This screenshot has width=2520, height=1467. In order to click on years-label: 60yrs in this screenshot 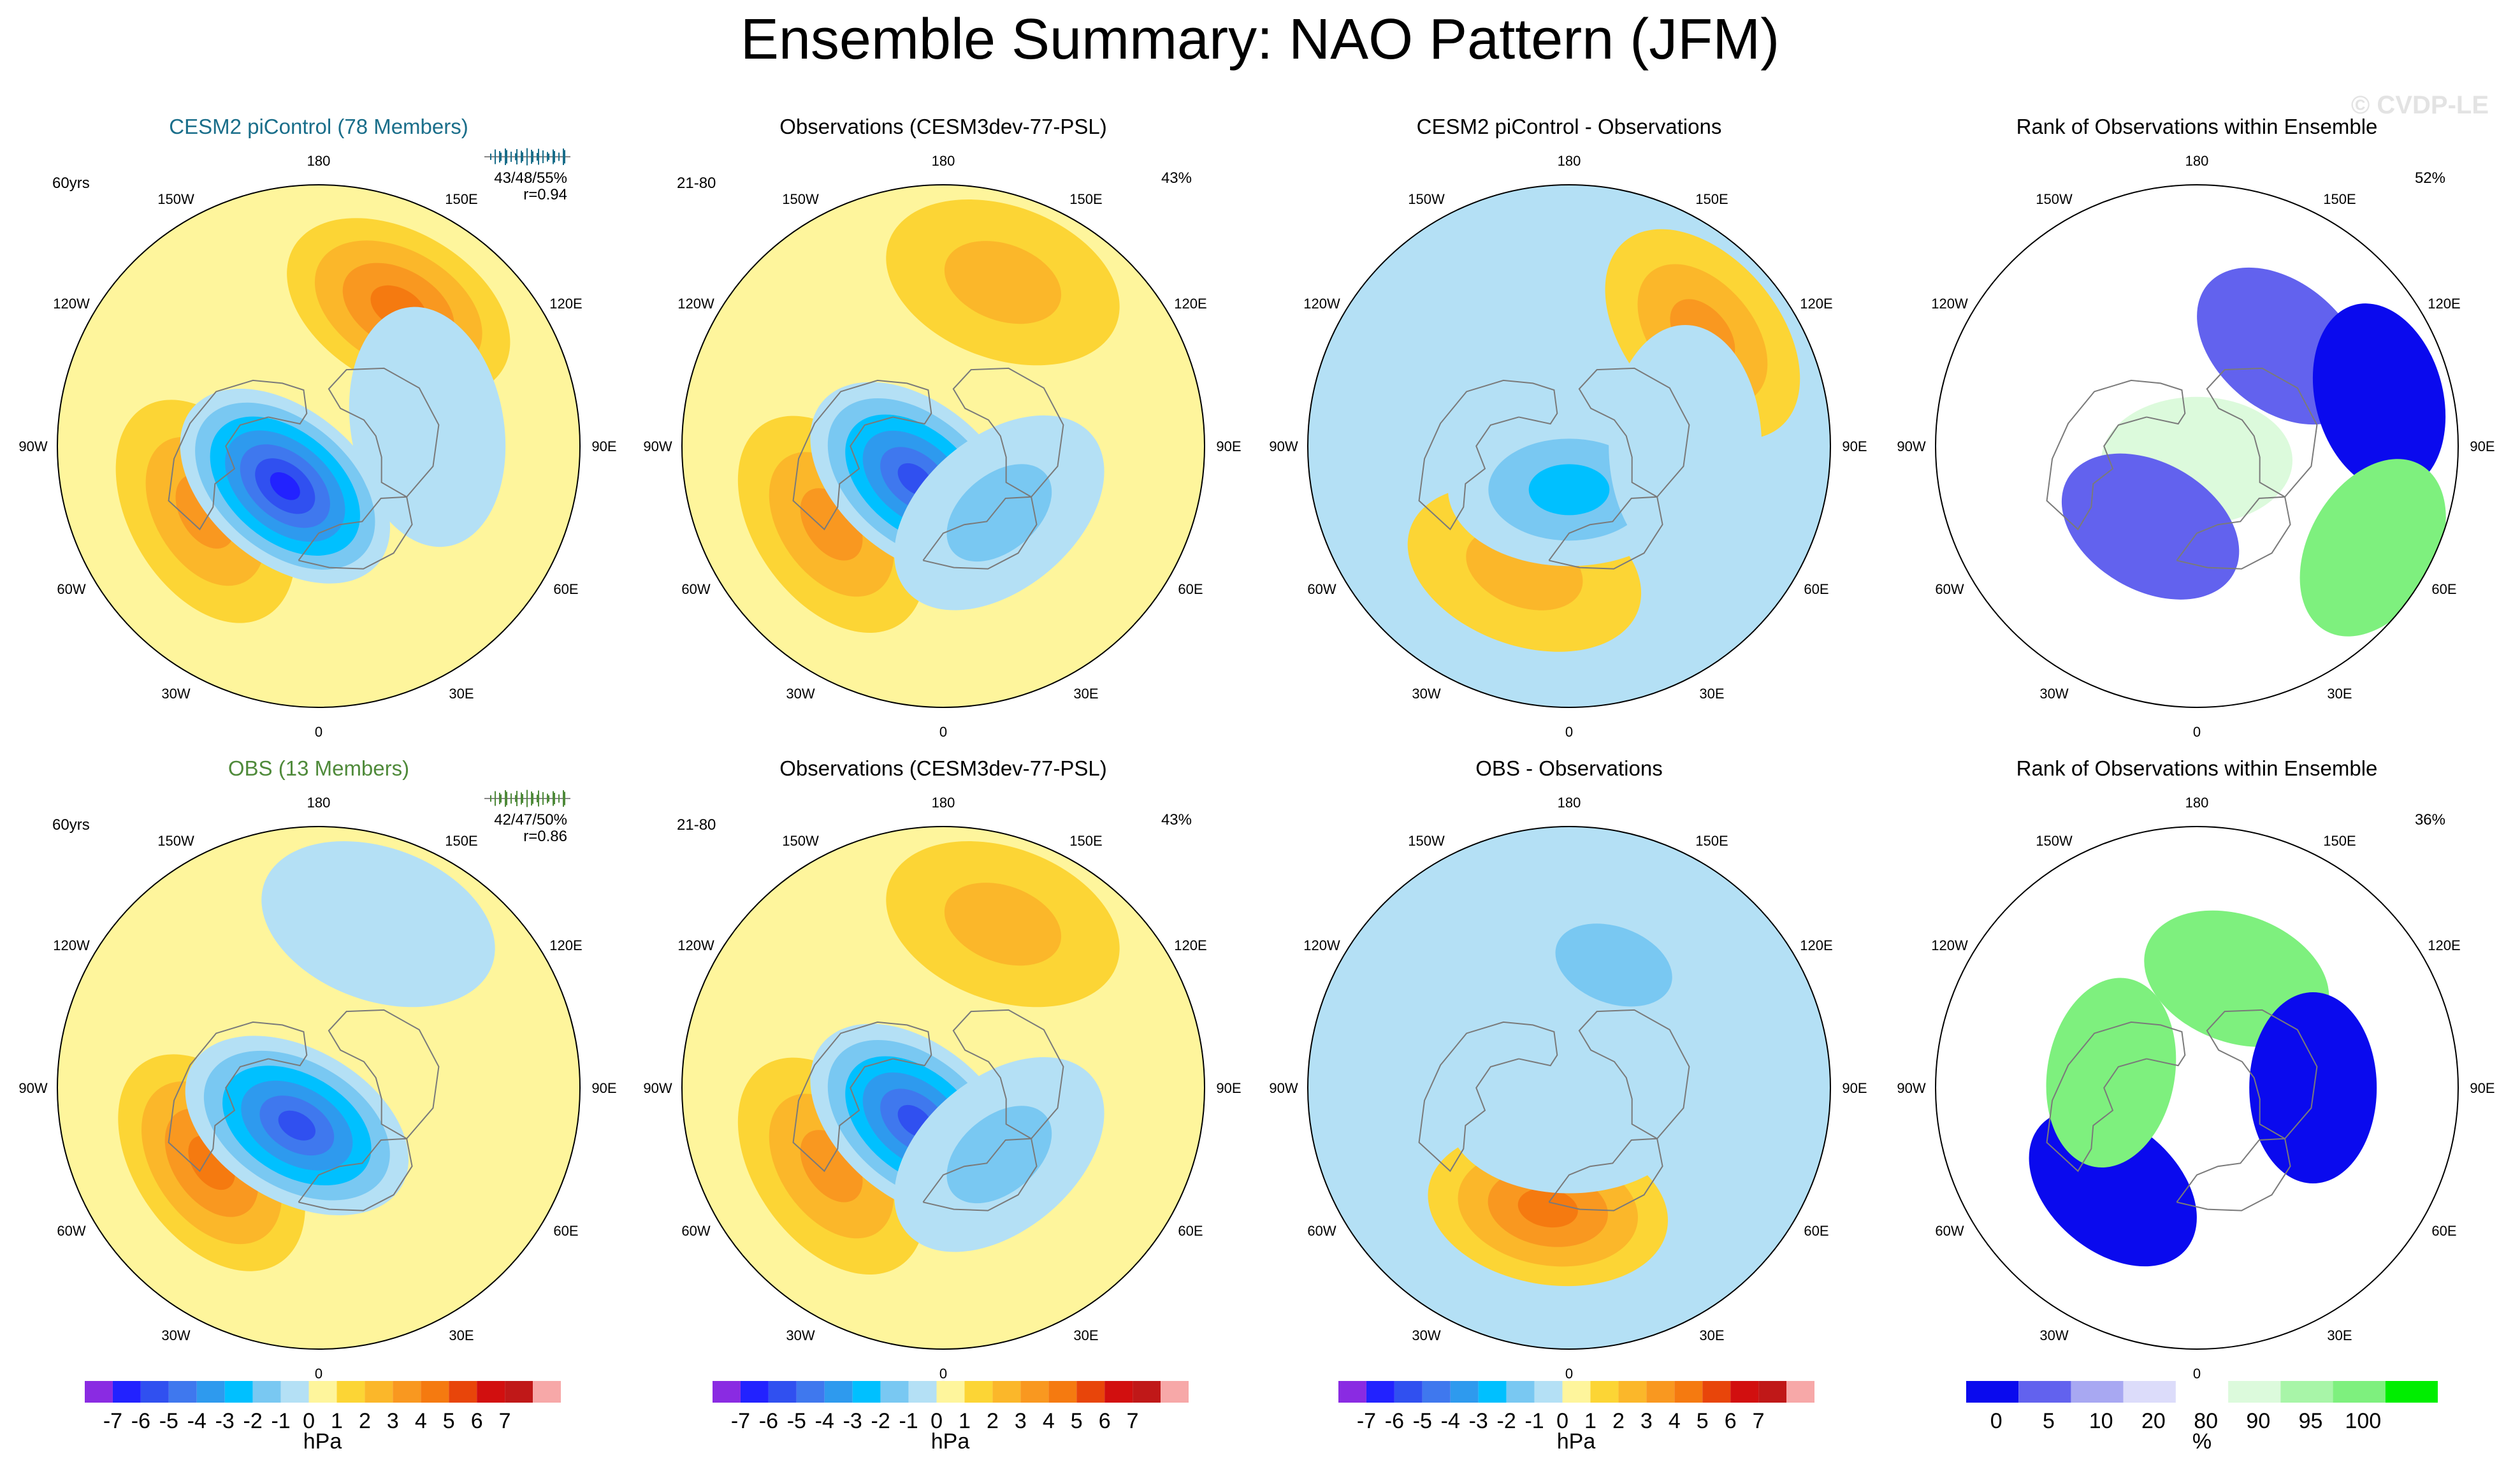, I will do `click(71, 183)`.